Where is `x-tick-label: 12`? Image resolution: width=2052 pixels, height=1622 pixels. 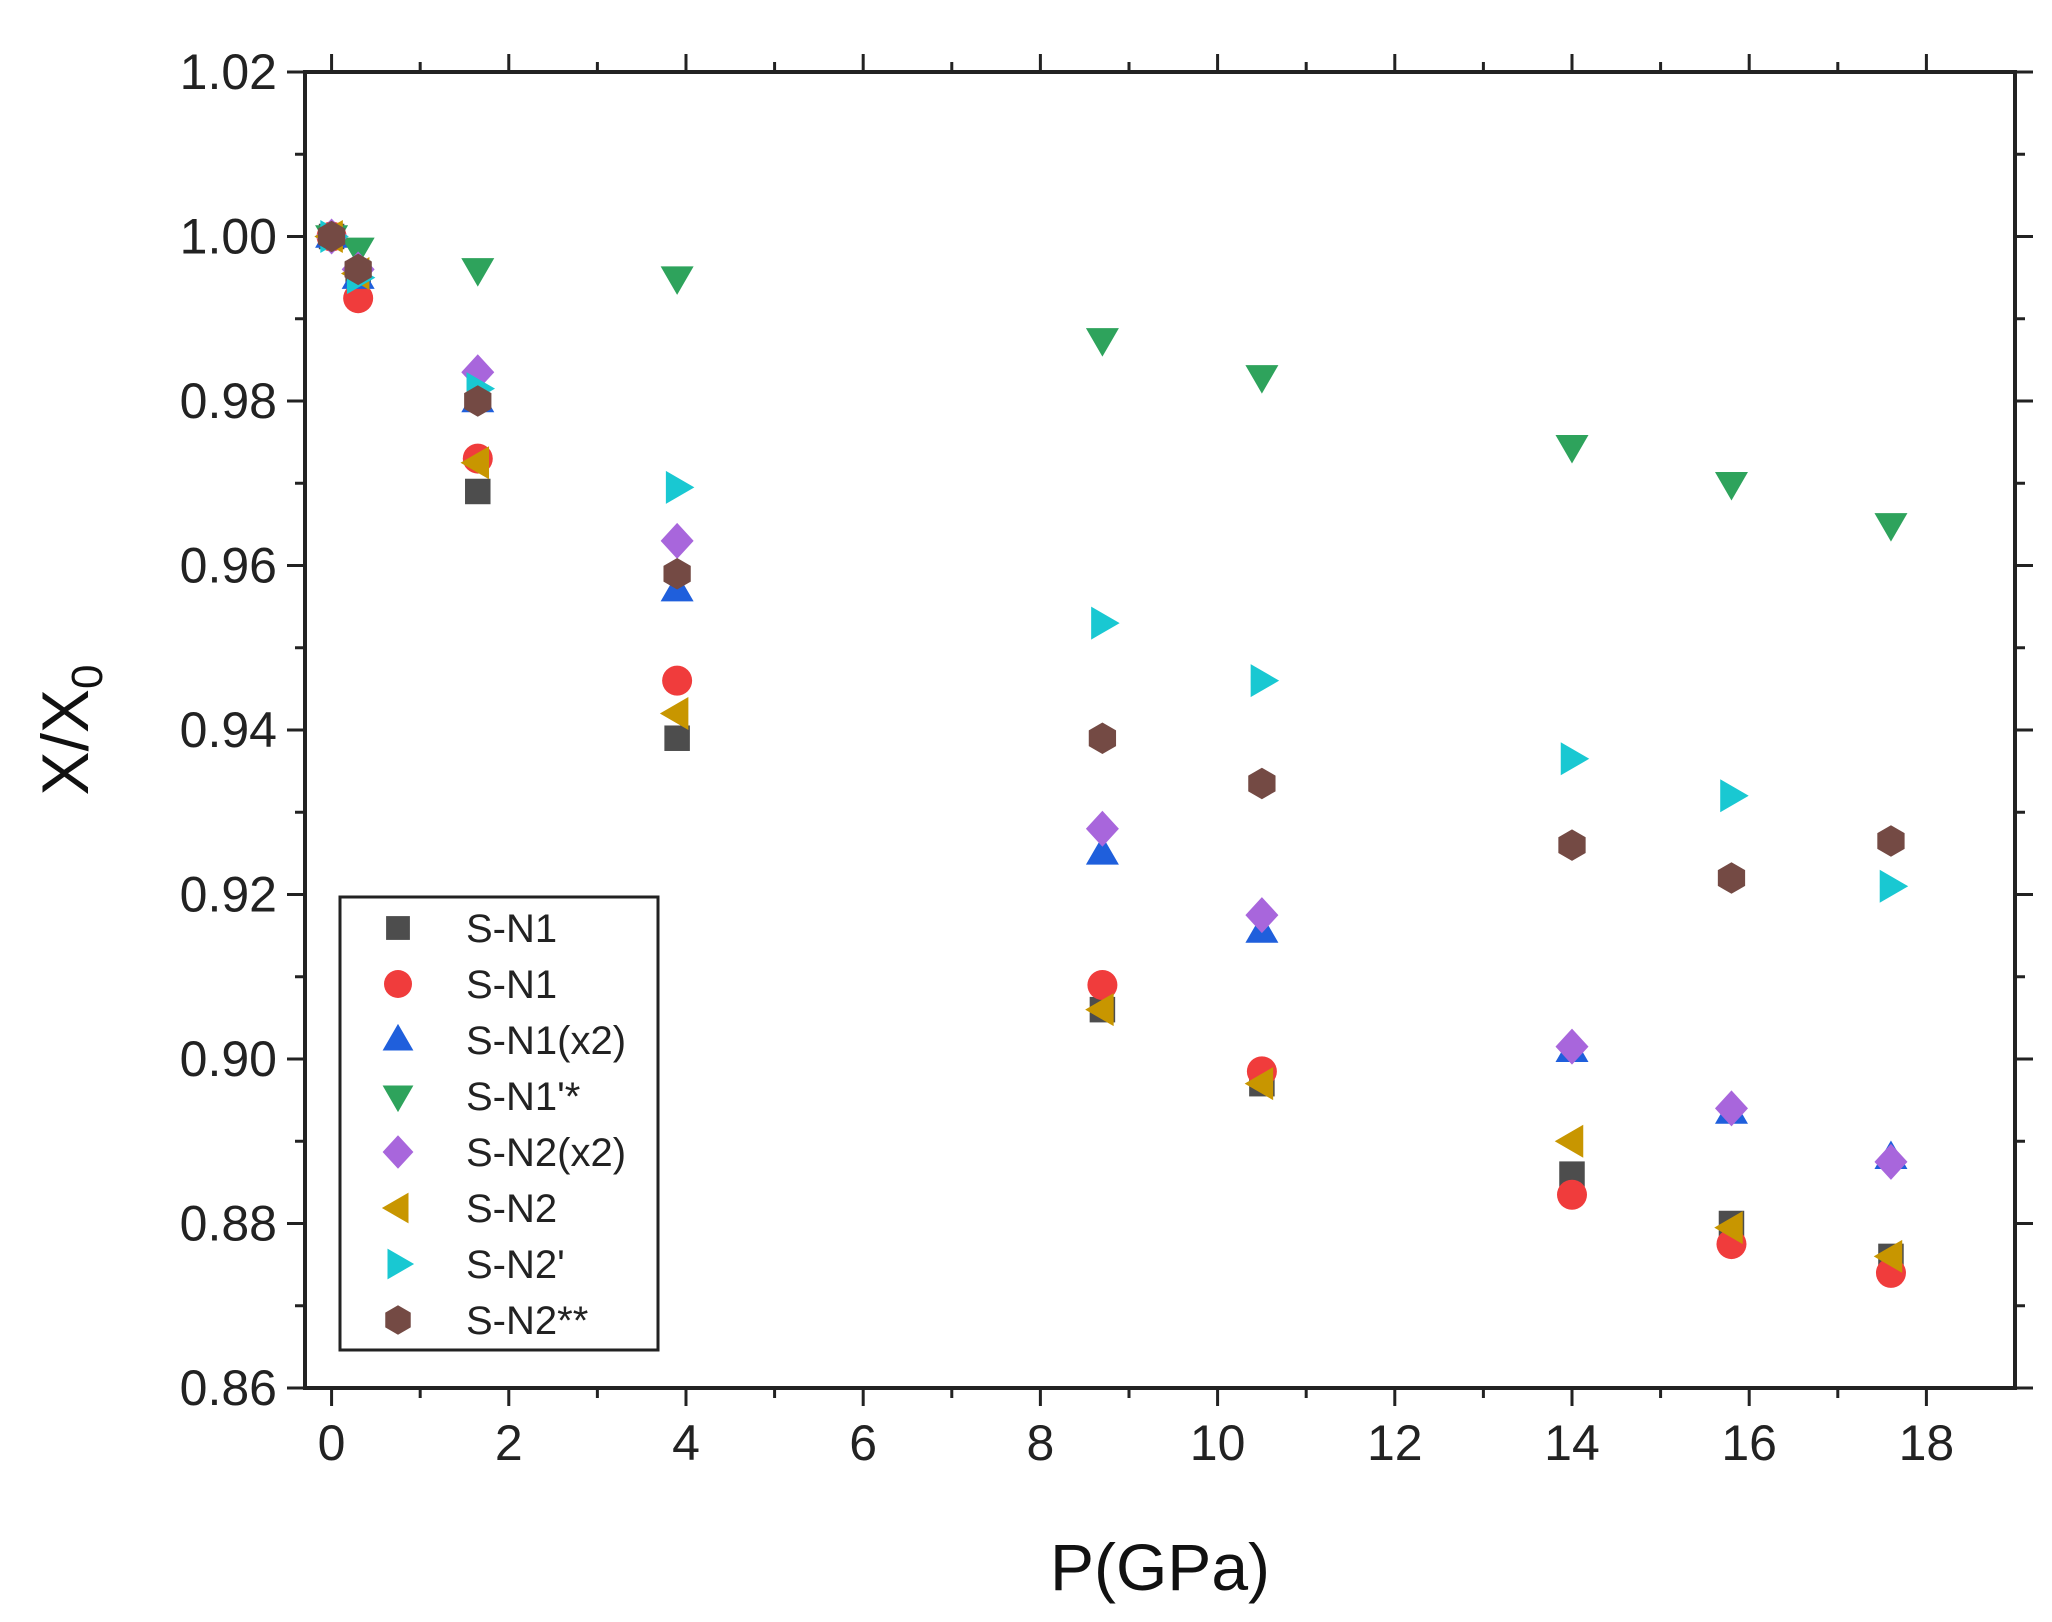 x-tick-label: 12 is located at coordinates (1395, 1443).